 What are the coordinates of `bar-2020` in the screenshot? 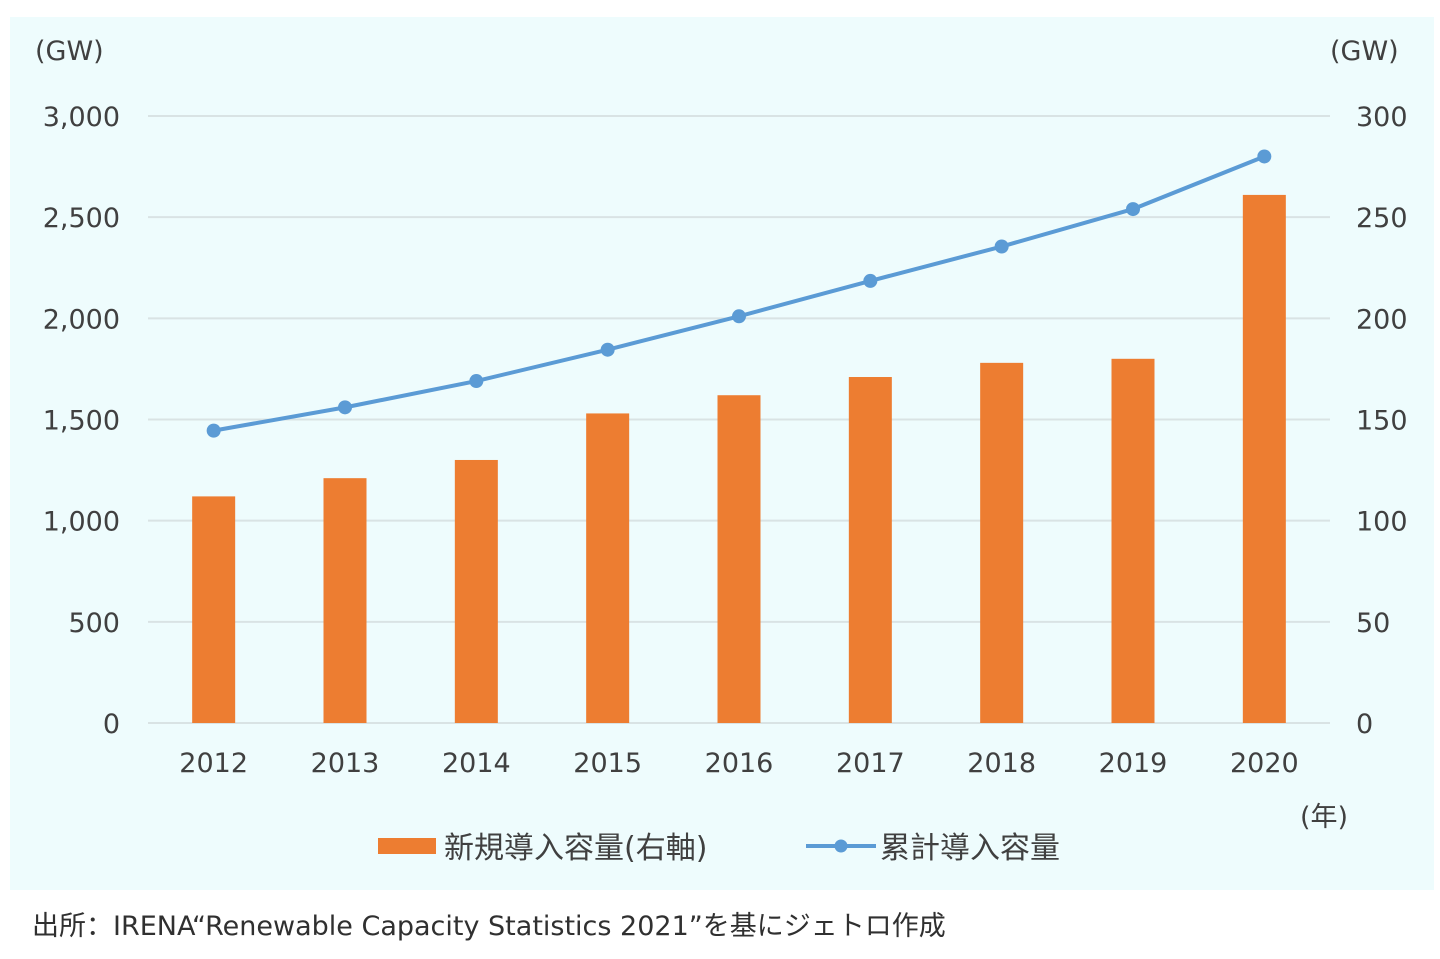 It's located at (1264, 458).